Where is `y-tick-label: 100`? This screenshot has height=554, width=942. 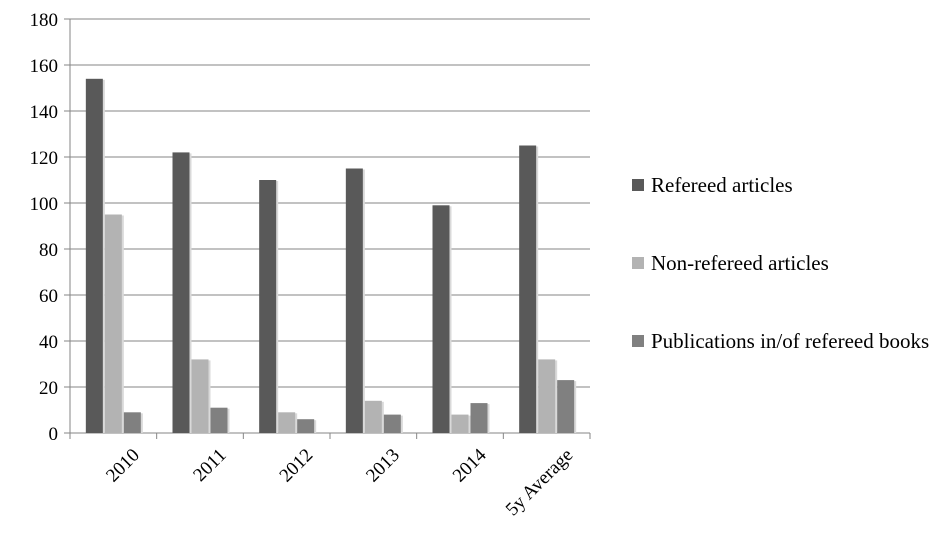 y-tick-label: 100 is located at coordinates (44, 204).